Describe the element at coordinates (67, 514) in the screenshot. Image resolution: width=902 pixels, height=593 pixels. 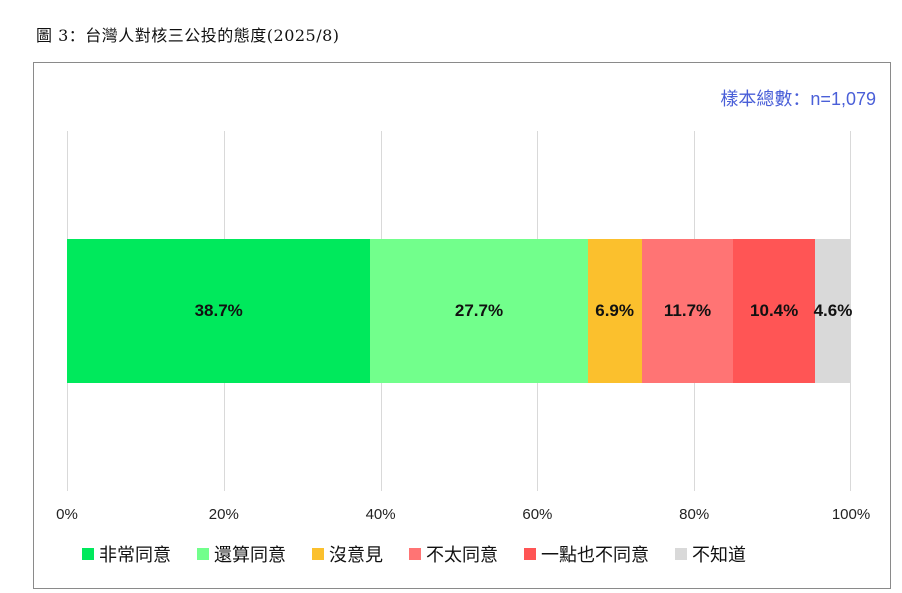
I see `x-tick: 0%` at that location.